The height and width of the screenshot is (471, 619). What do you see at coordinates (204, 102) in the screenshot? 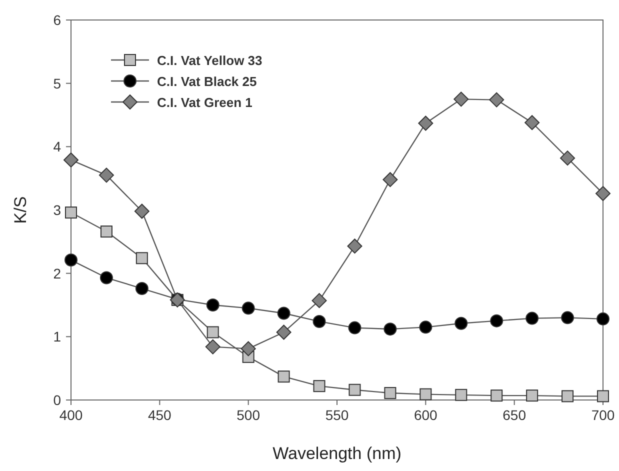
I see `legend-label: C.I. Vat Green 1` at bounding box center [204, 102].